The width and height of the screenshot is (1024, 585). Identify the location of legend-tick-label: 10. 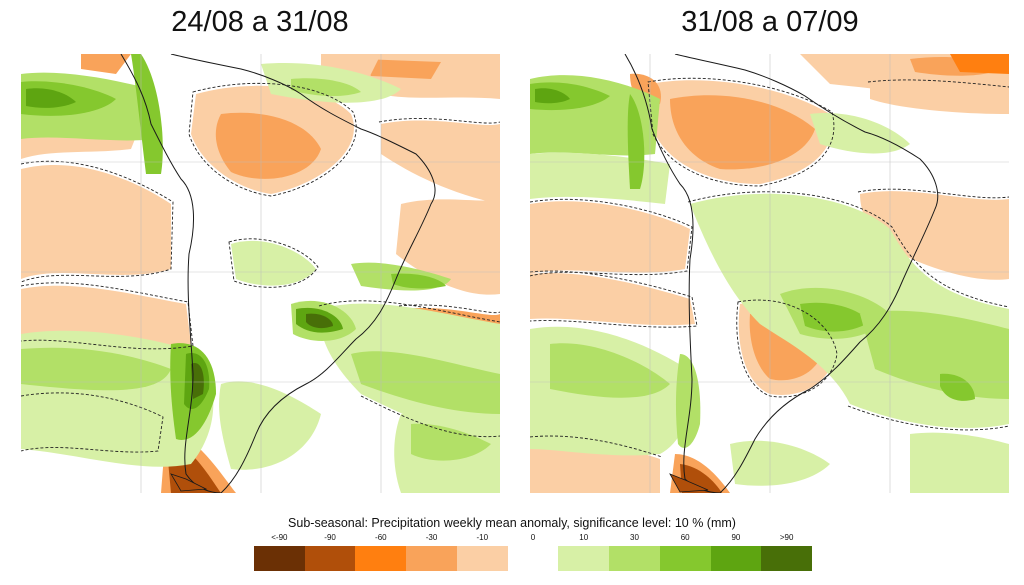
(584, 537).